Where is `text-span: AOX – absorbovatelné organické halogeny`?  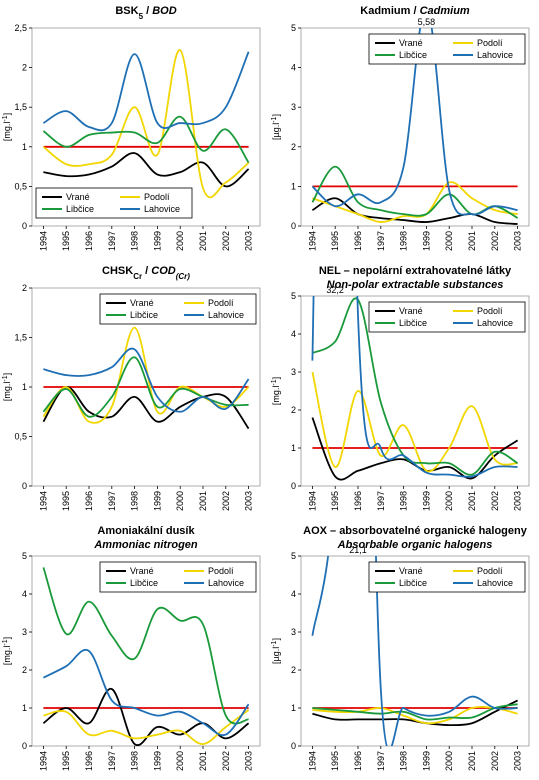 text-span: AOX – absorbovatelné organické halogeny is located at coordinates (415, 531).